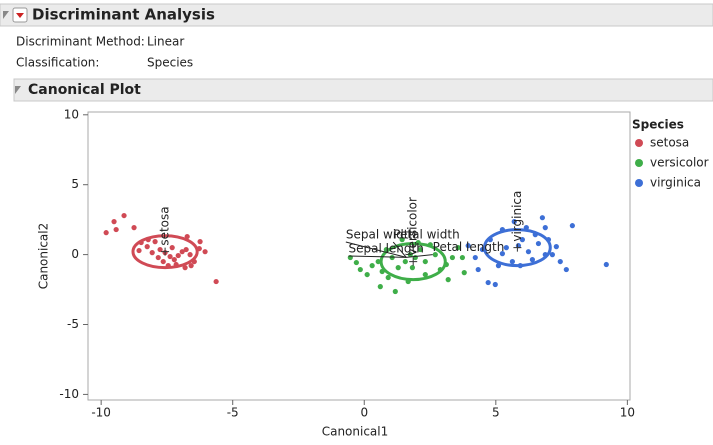 The height and width of the screenshot is (445, 713). Describe the element at coordinates (363, 90) in the screenshot. I see `section-bar` at that location.